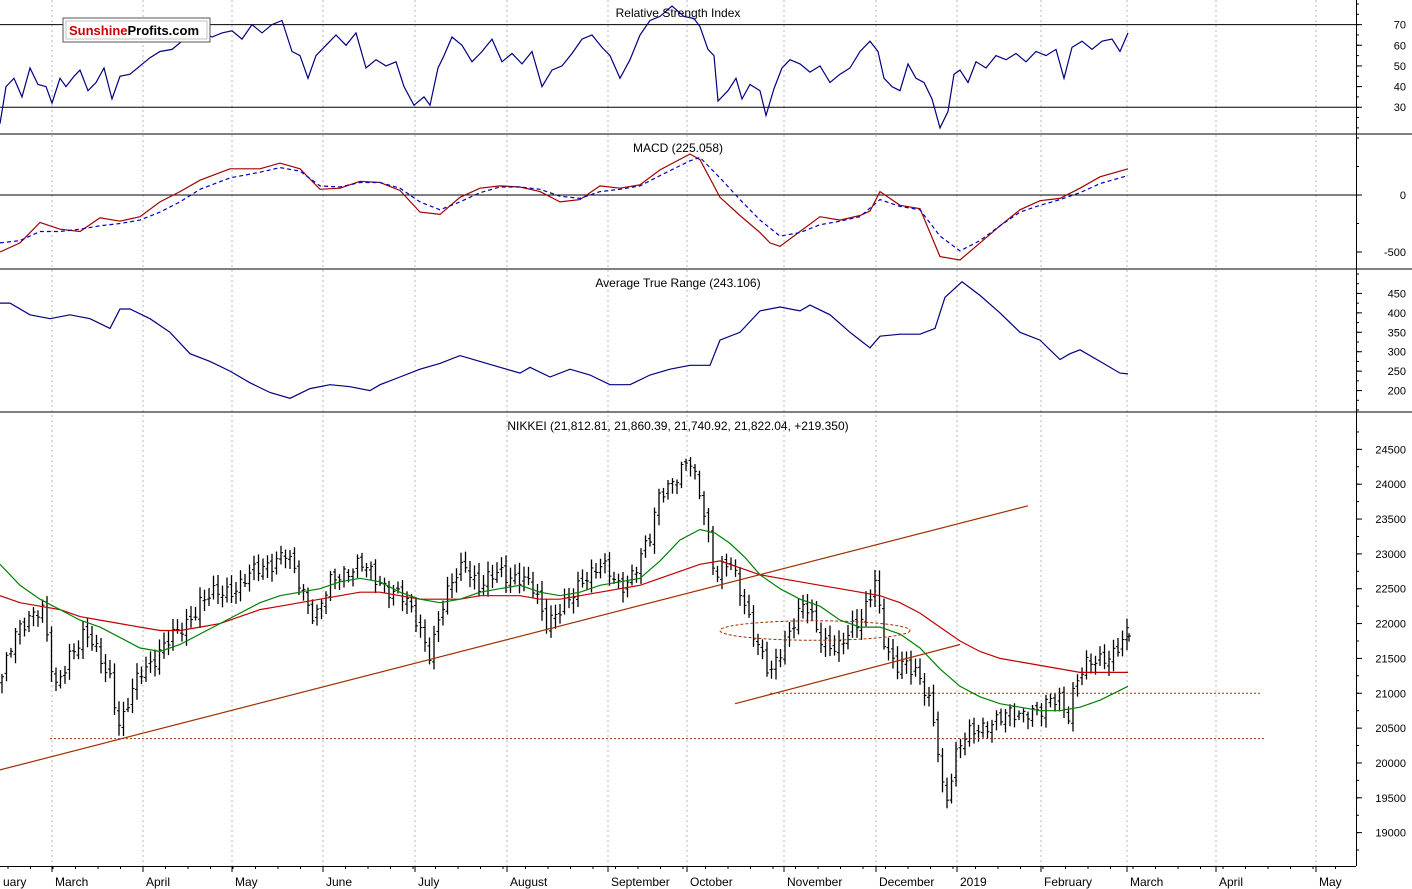 The image size is (1412, 889). Describe the element at coordinates (906, 882) in the screenshot. I see `month-label-10: December` at that location.